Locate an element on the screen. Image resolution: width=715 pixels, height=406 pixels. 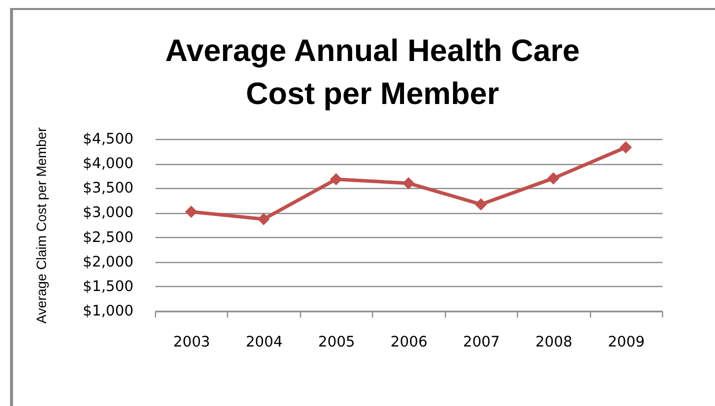
x-tick-label: 2009 is located at coordinates (626, 342).